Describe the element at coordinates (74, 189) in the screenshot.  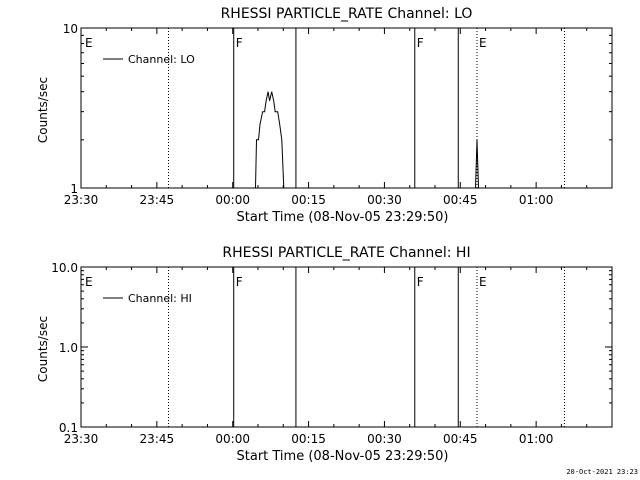
I see `y-tick-label: 1` at that location.